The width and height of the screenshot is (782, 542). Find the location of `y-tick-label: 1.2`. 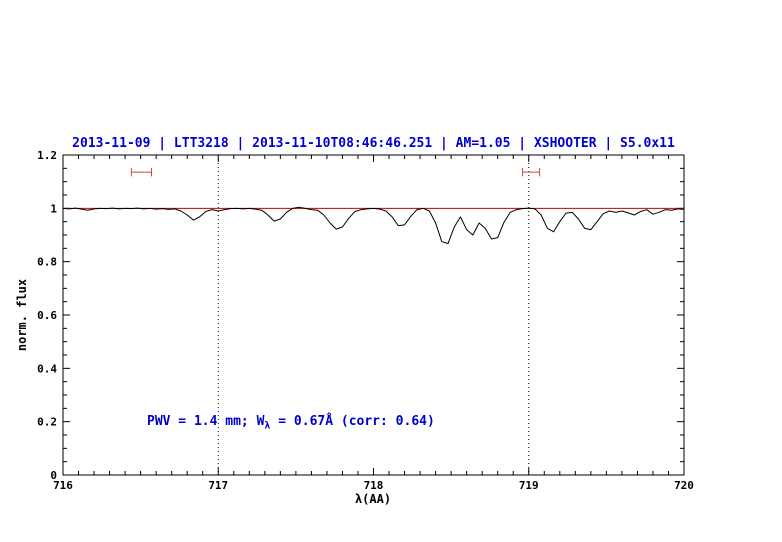

y-tick-label: 1.2 is located at coordinates (47, 155).